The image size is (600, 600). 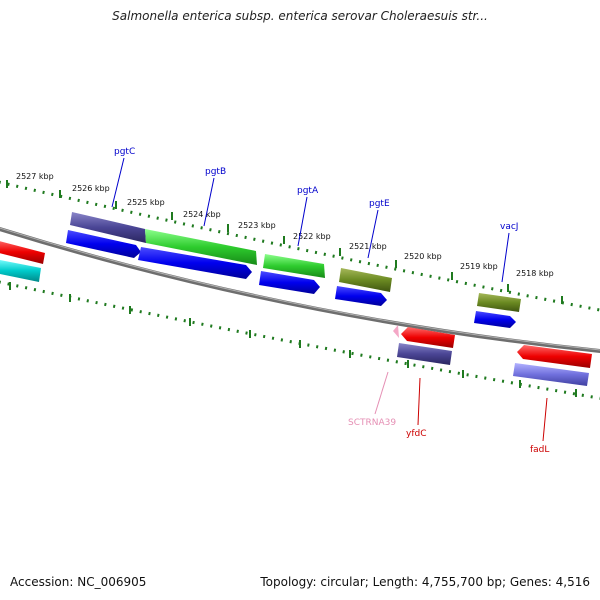 What do you see at coordinates (78, 582) in the screenshot?
I see `accession-text: Accession: NC_006905` at bounding box center [78, 582].